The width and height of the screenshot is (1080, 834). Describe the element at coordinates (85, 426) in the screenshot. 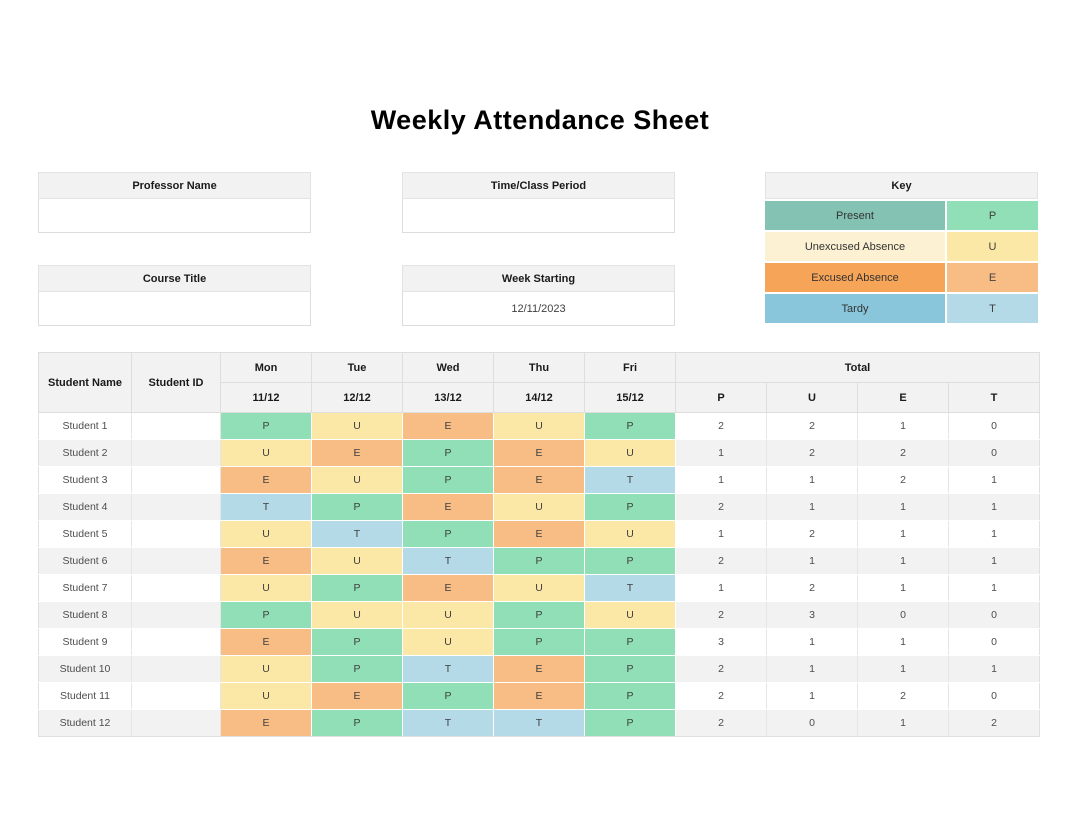

I see `student-name-cell: Student 1` at that location.